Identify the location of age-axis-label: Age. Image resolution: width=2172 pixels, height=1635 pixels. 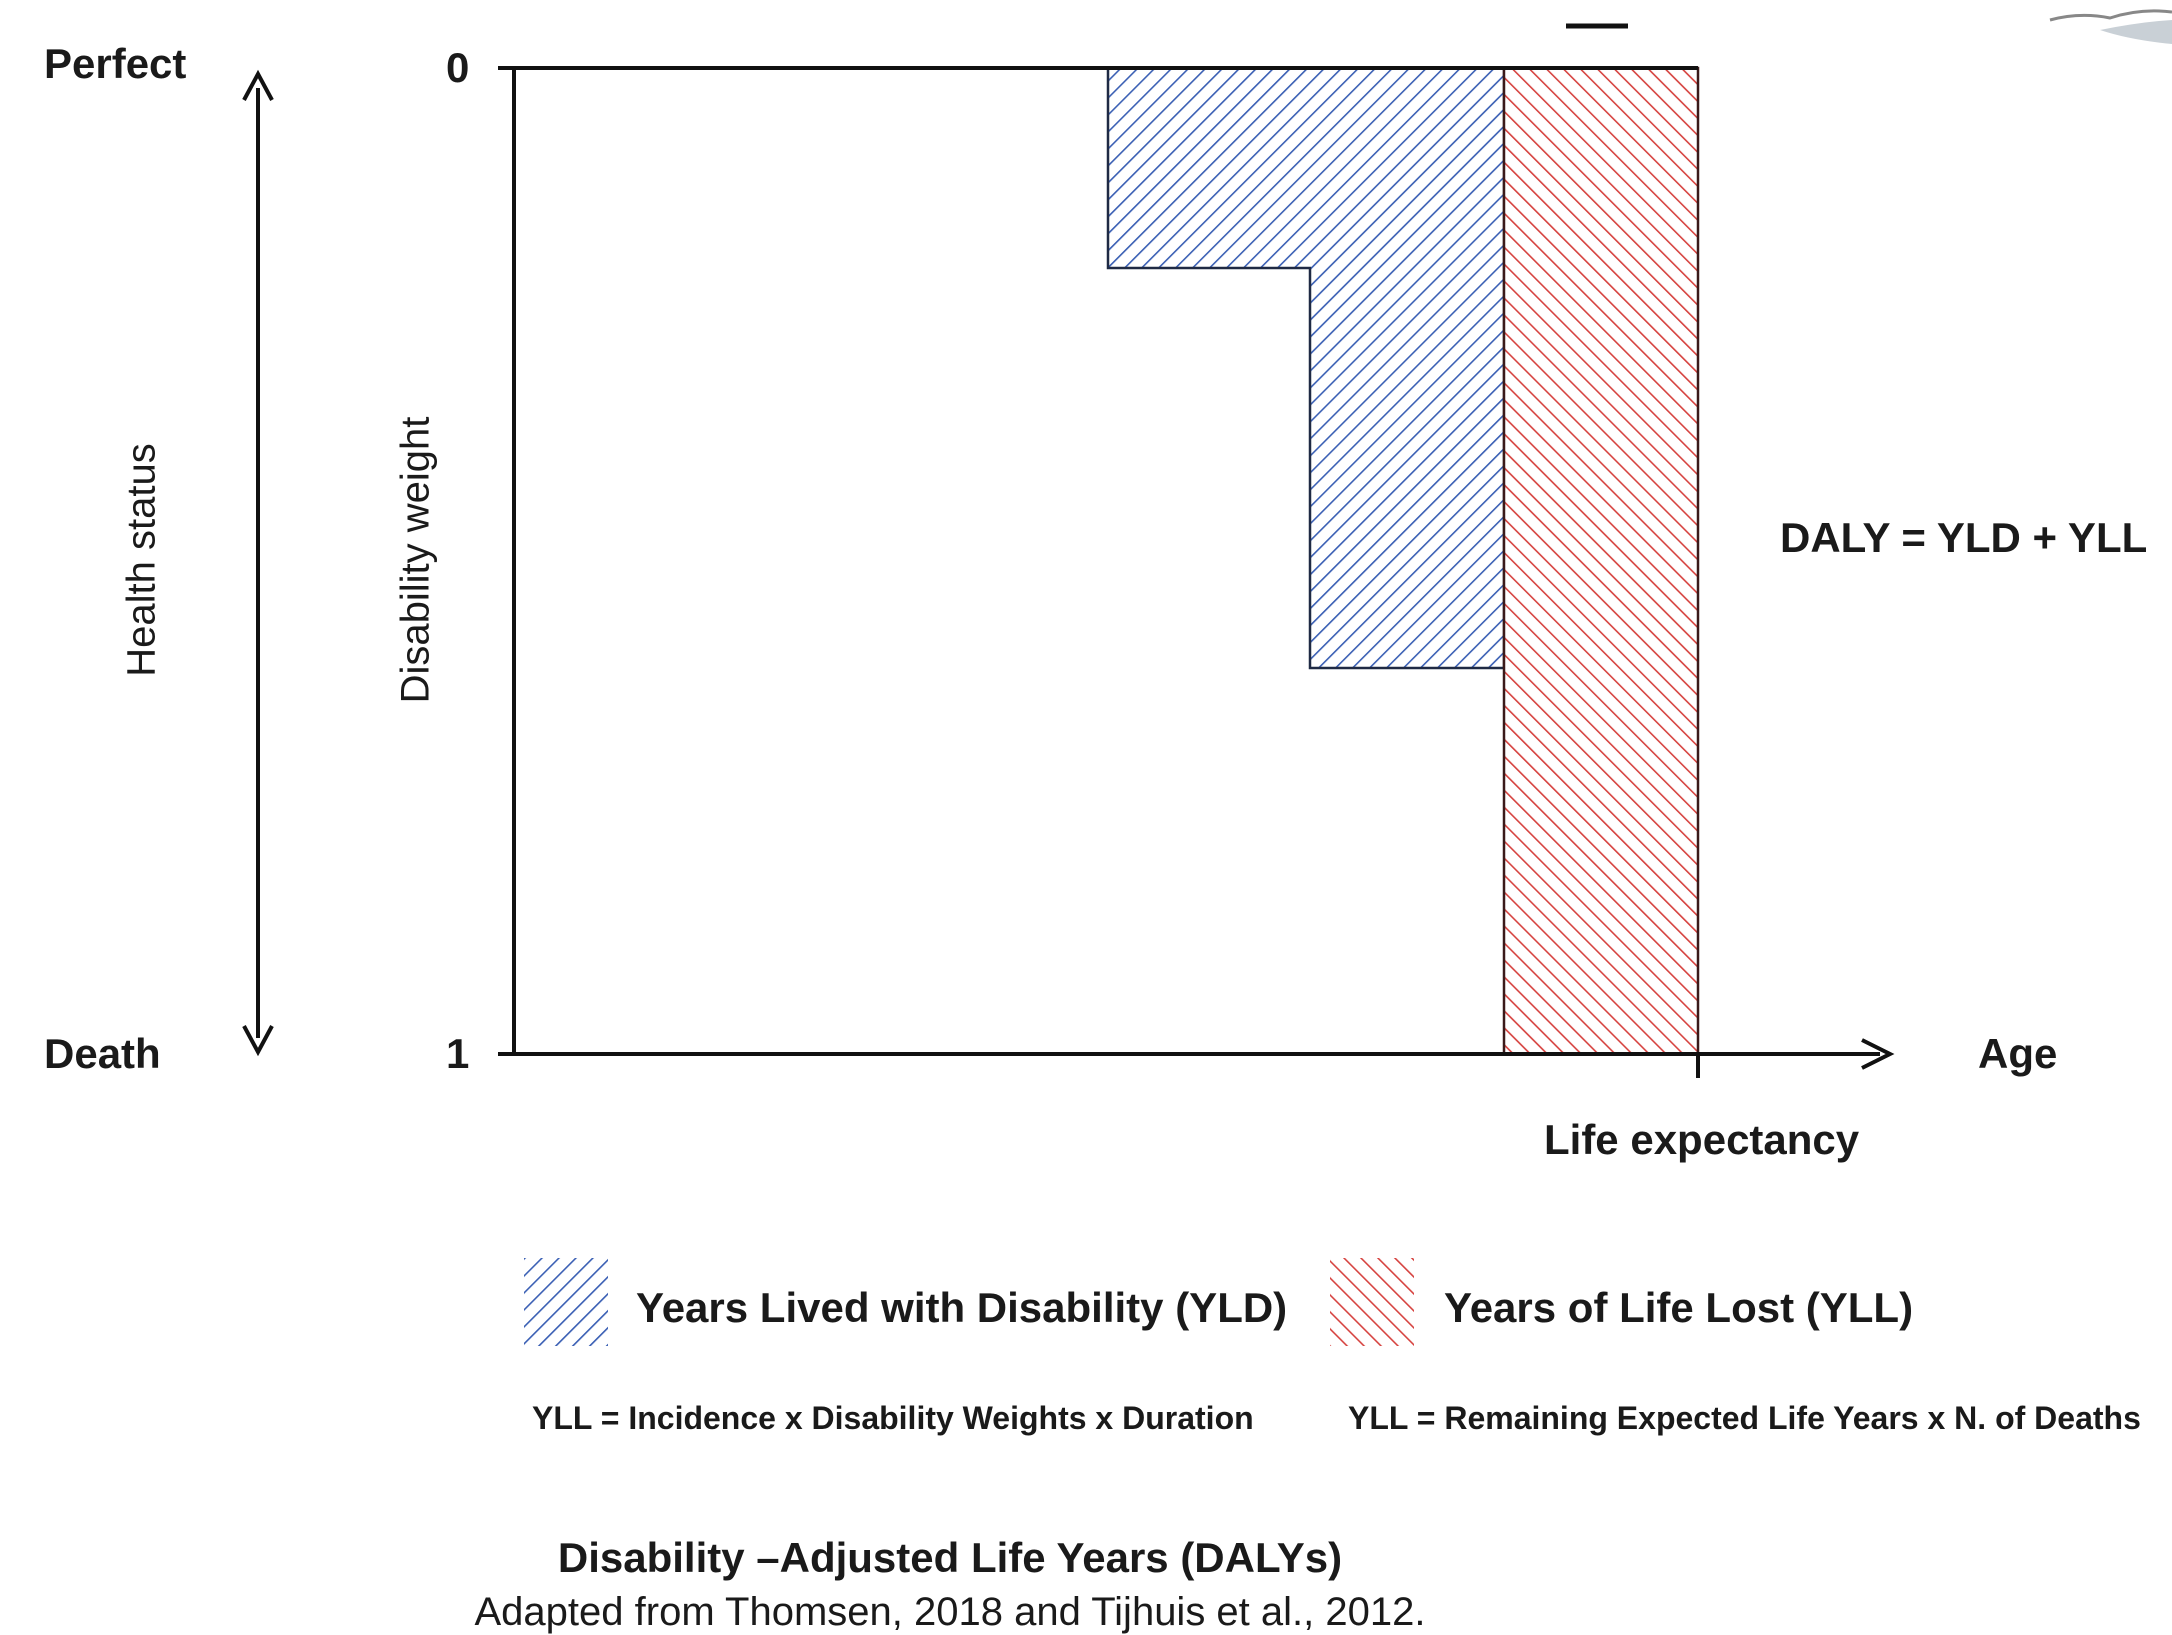
(2018, 1053).